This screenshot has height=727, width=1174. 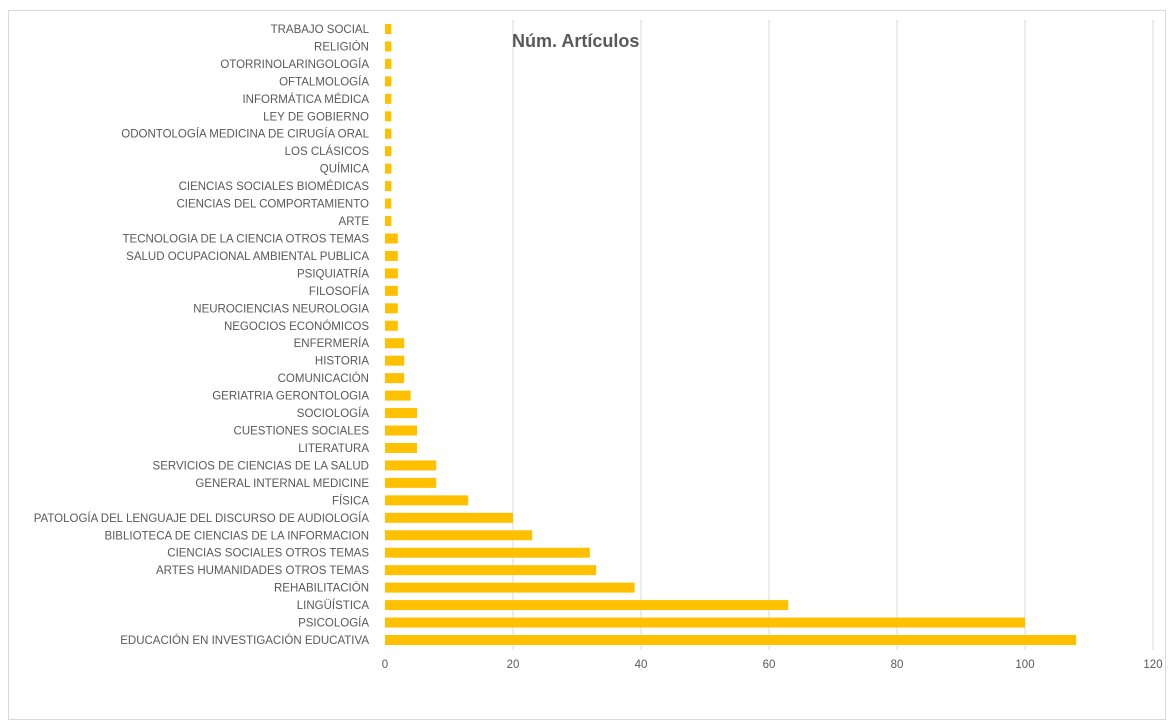 I want to click on category-label: CIENCIAS SOCIALES BIOMÉDICAS, so click(x=274, y=186).